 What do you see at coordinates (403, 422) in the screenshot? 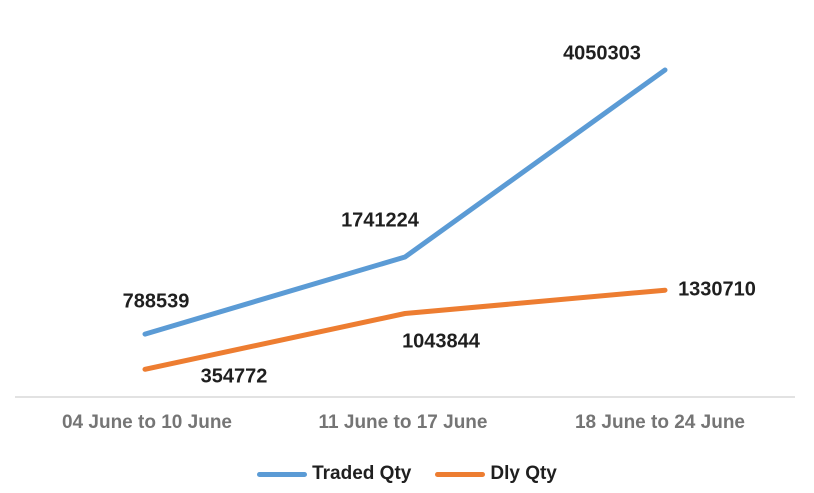
I see `x-axis-label-week-2: 11 June to 17 June` at bounding box center [403, 422].